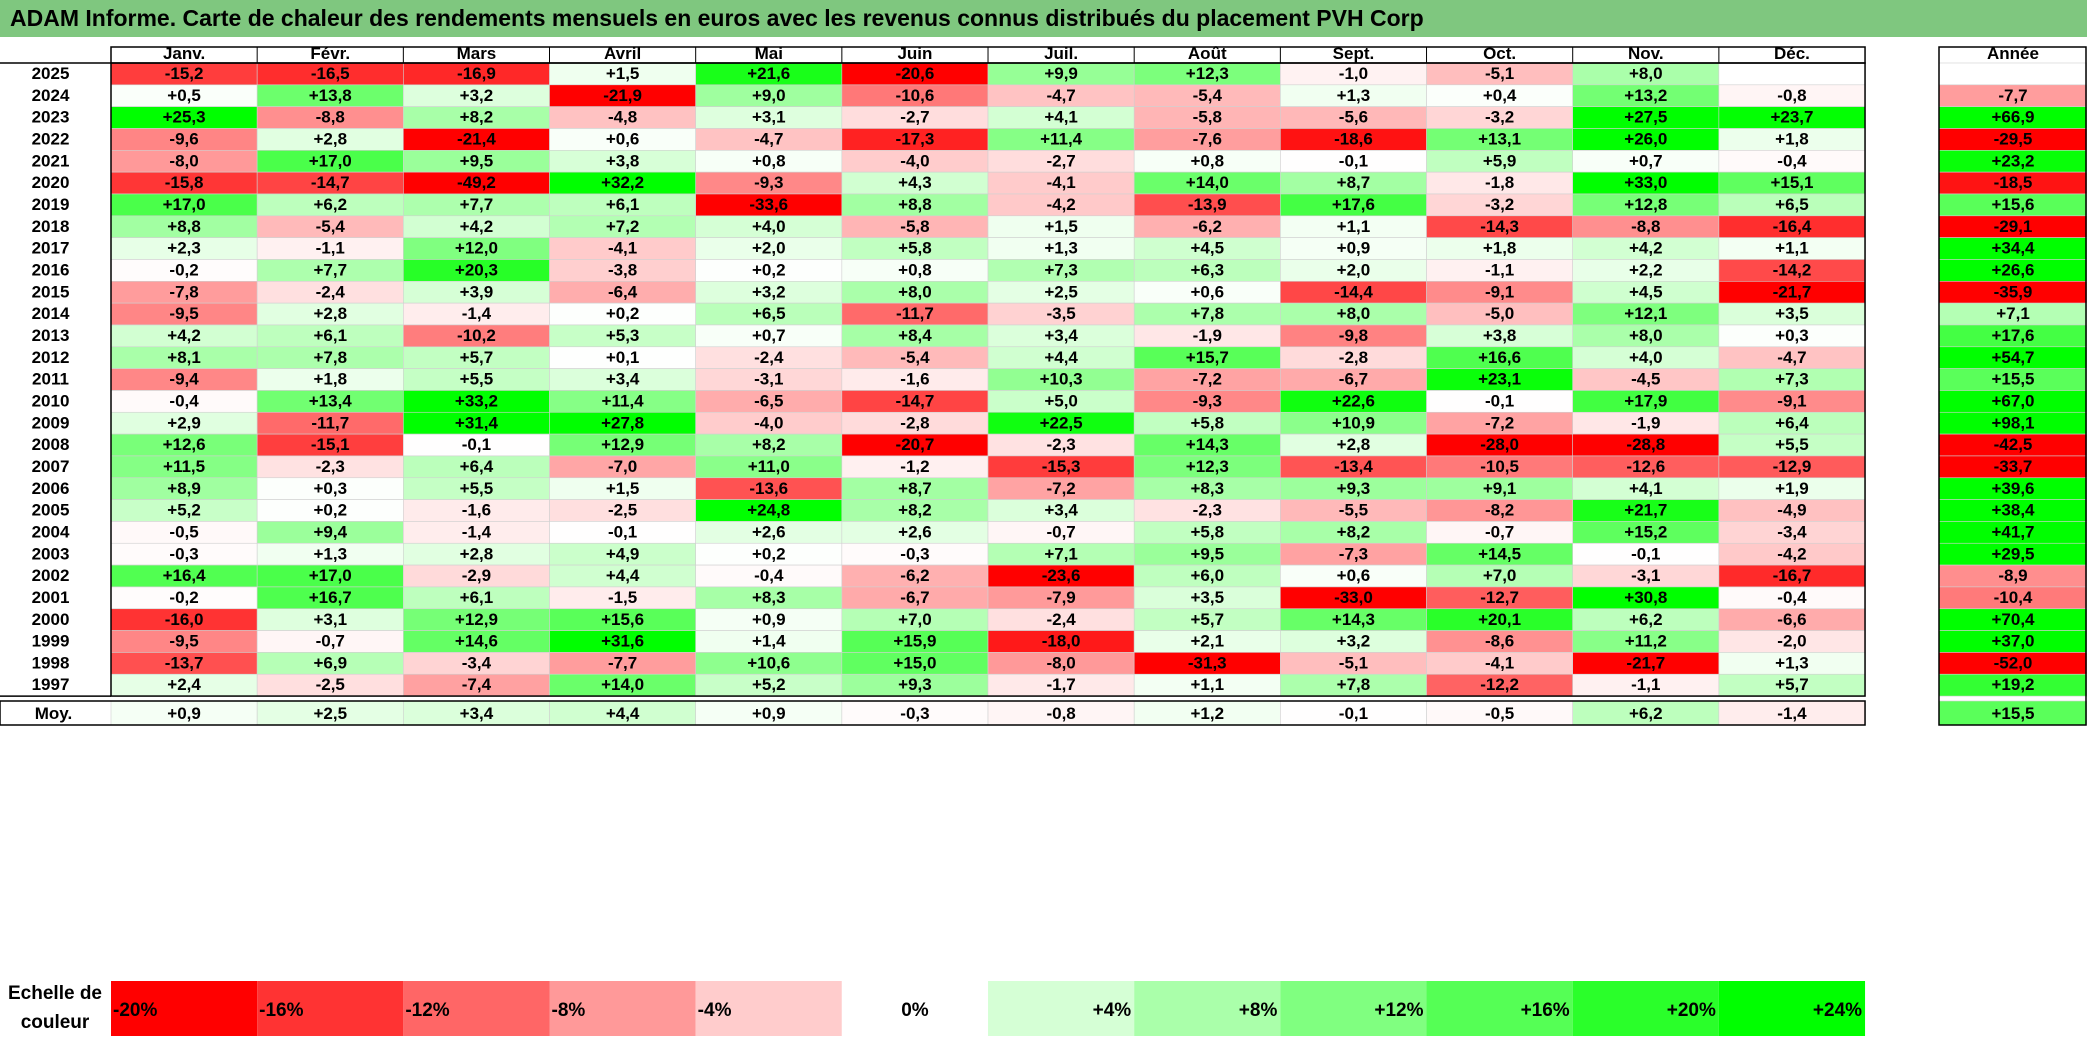  I want to click on cell-value: -6,4, so click(623, 291).